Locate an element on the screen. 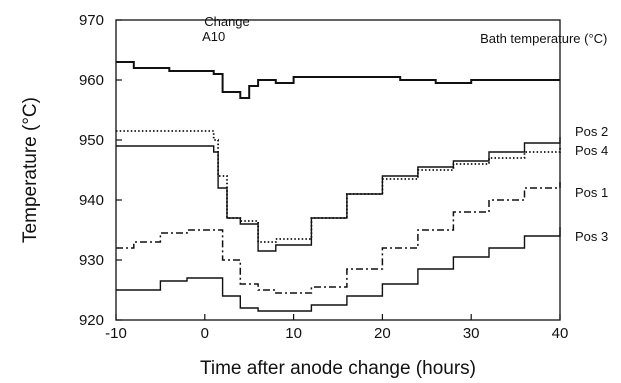 The width and height of the screenshot is (621, 383). series-labels: Pos 2 Pos 4 Pos 1 Pos 3 is located at coordinates (591, 184).